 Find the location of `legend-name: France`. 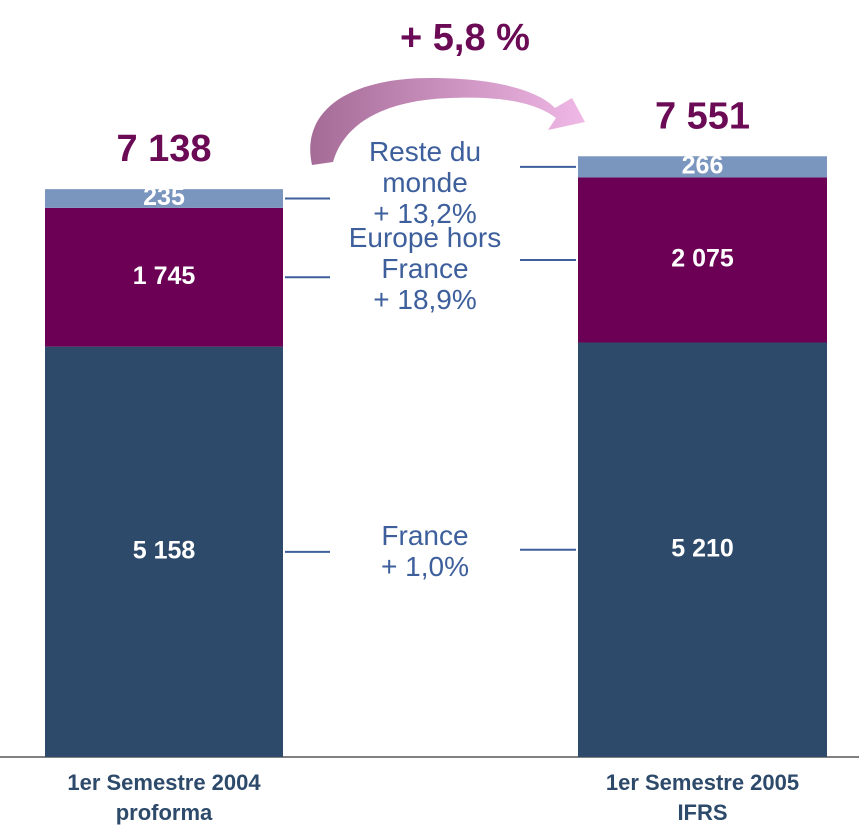

legend-name: France is located at coordinates (425, 535).